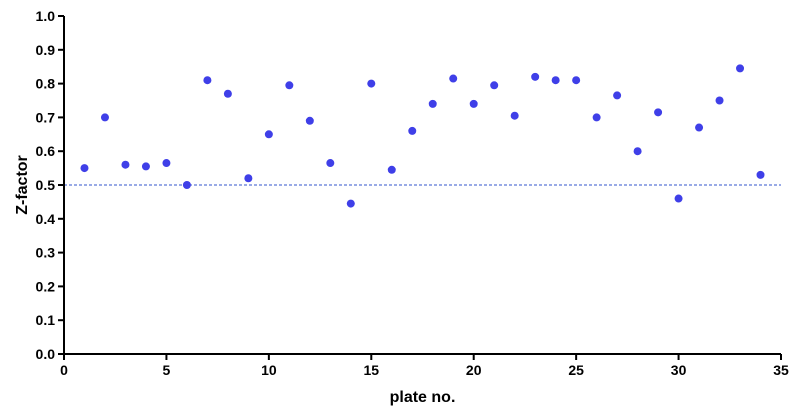 The image size is (797, 414). I want to click on x-tick-label: 10, so click(269, 370).